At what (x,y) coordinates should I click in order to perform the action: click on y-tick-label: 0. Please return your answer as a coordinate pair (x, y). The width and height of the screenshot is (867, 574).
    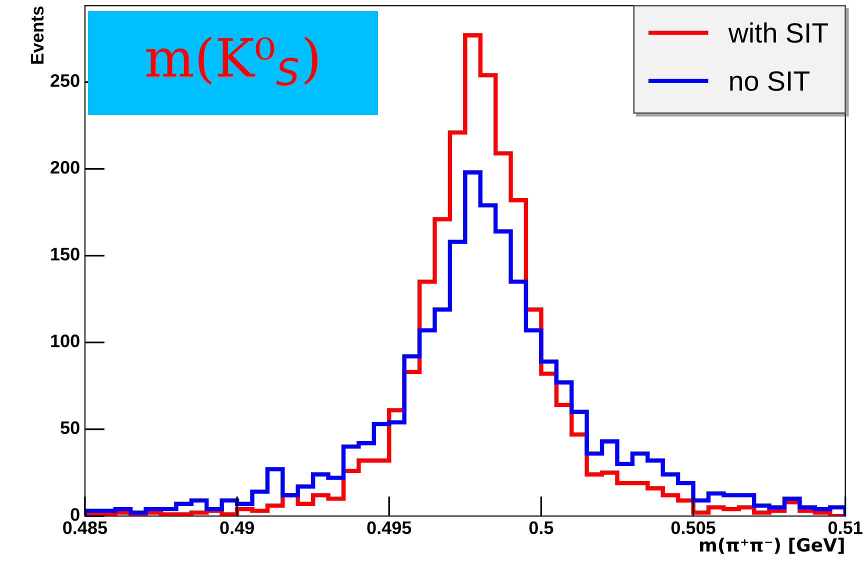
    Looking at the image, I should click on (75, 514).